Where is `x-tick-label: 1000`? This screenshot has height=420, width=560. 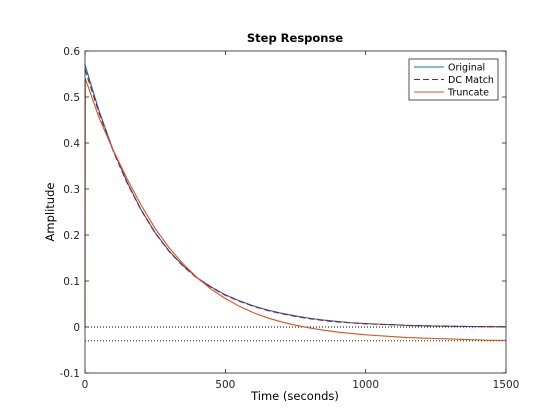
x-tick-label: 1000 is located at coordinates (365, 385).